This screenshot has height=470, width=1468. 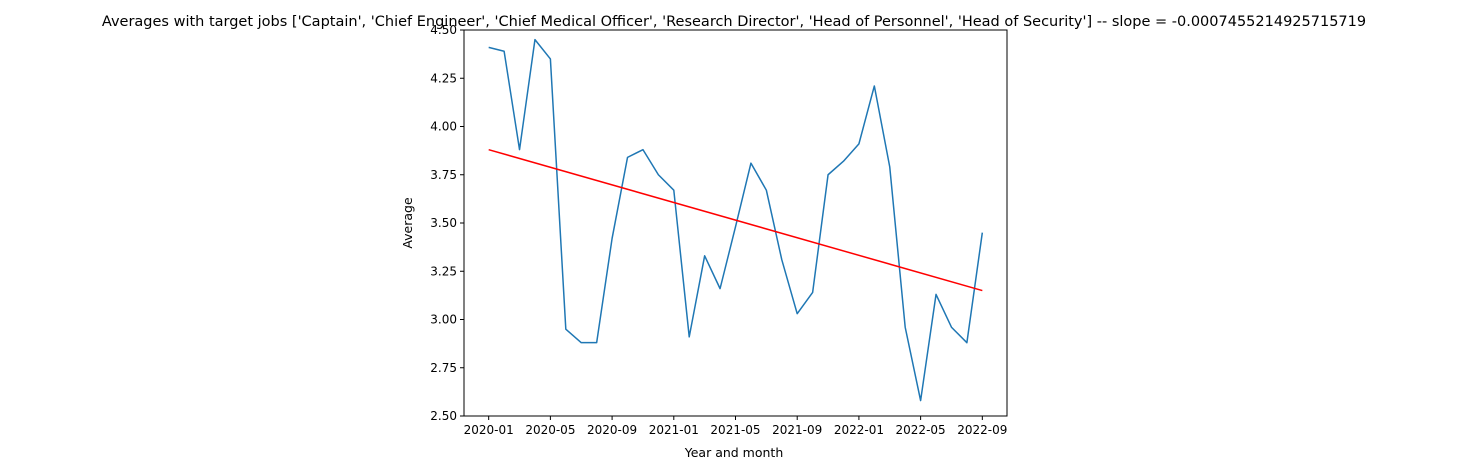 What do you see at coordinates (443, 78) in the screenshot?
I see `y-tick-label-7: 4.25` at bounding box center [443, 78].